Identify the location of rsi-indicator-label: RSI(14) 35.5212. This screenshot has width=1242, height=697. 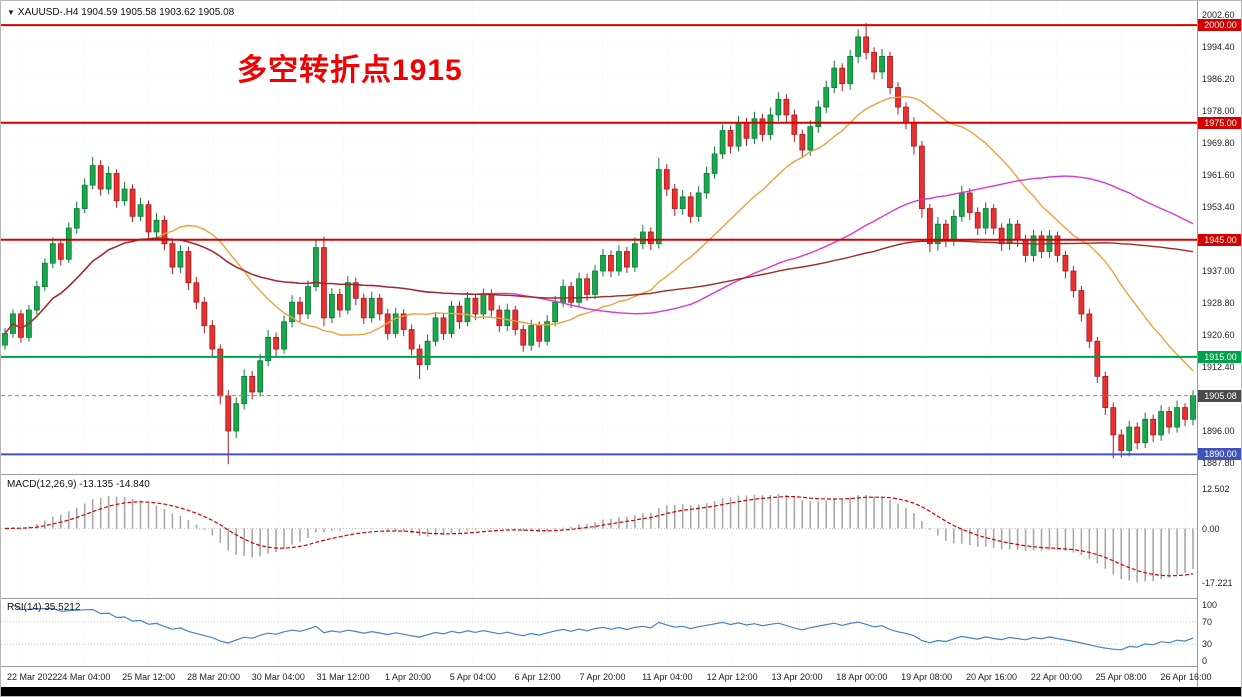
(44, 607).